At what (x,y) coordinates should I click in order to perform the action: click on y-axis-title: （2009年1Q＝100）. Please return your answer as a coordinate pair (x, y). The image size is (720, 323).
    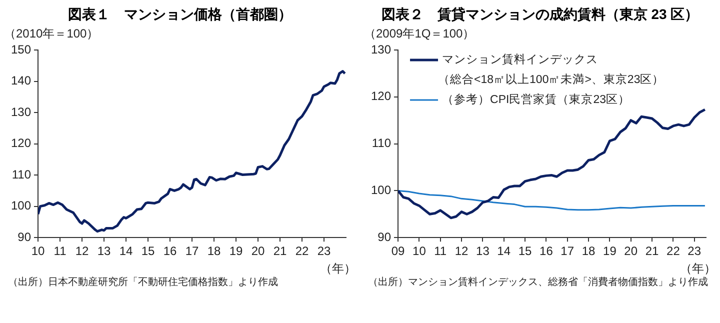
    Looking at the image, I should click on (419, 33).